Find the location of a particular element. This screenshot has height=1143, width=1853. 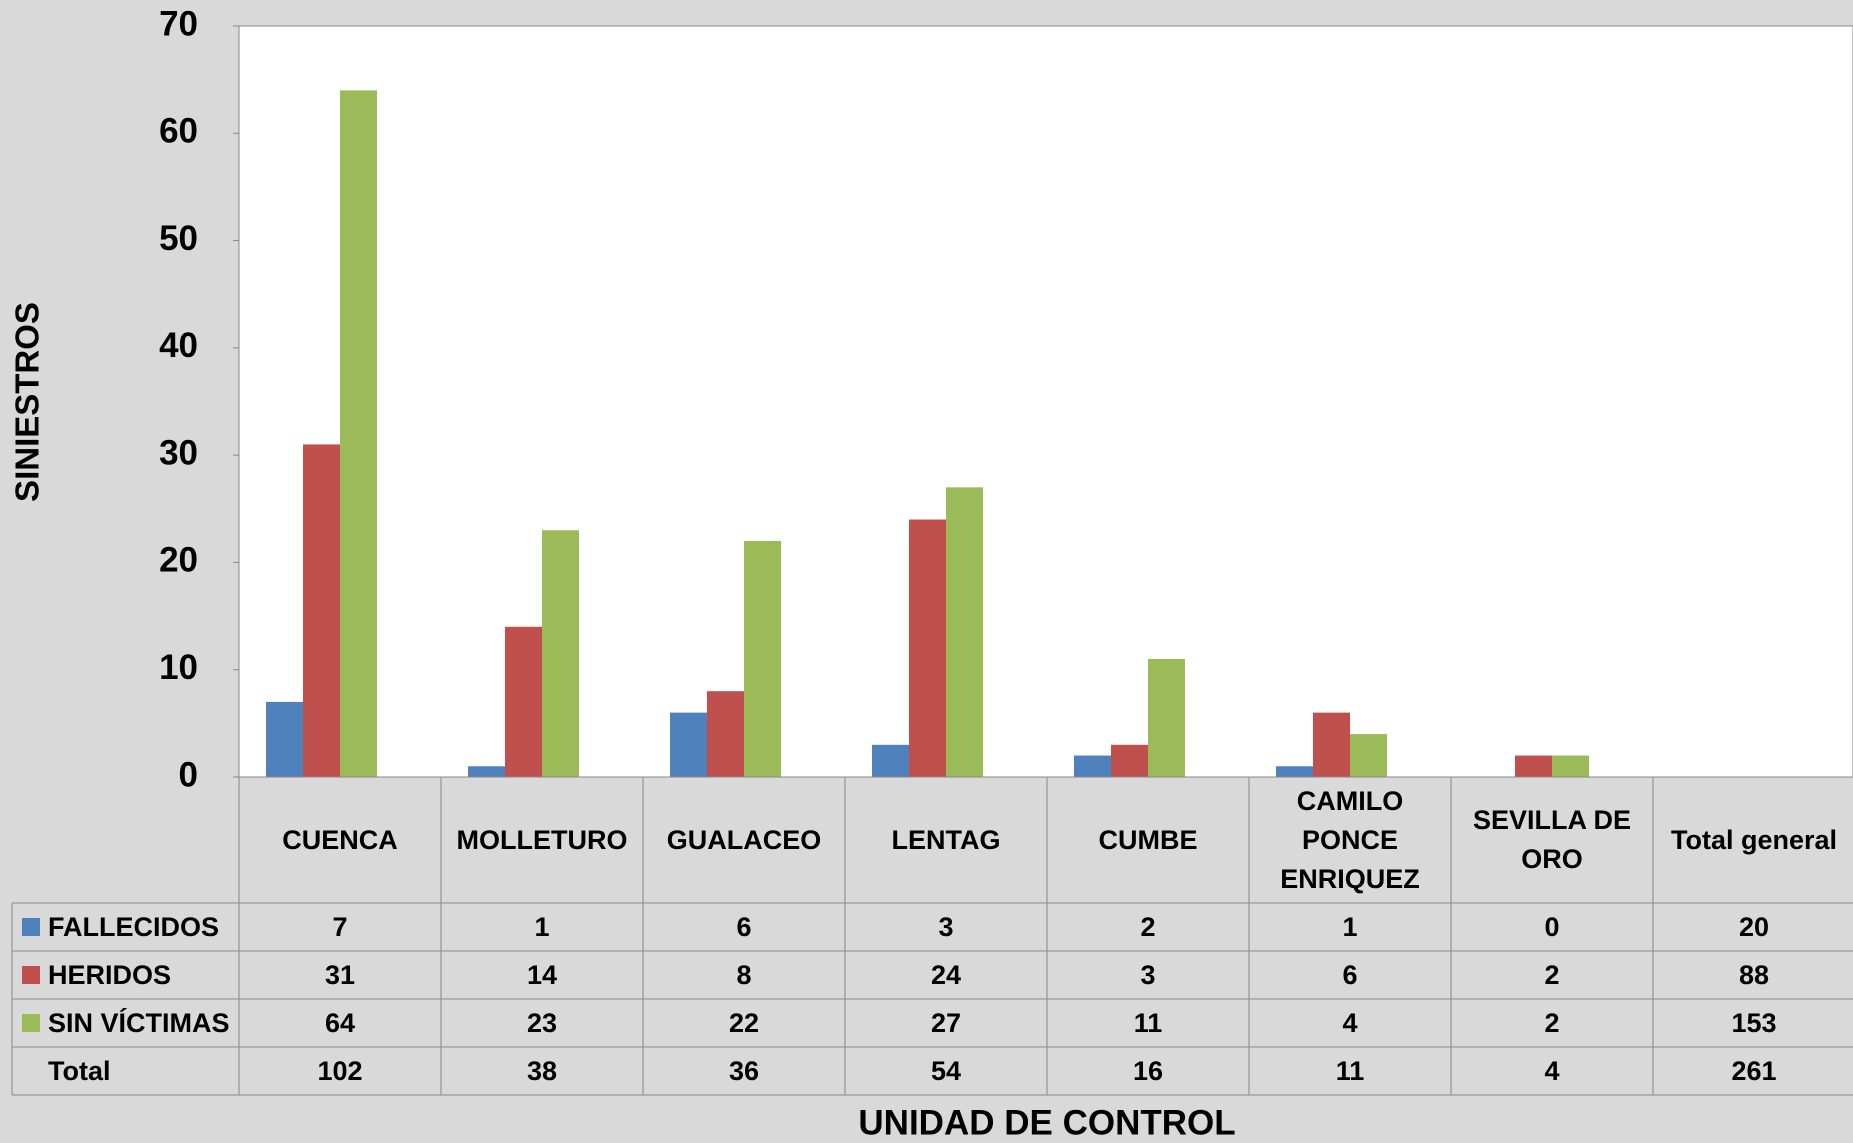

table-value: 27 is located at coordinates (946, 1022).